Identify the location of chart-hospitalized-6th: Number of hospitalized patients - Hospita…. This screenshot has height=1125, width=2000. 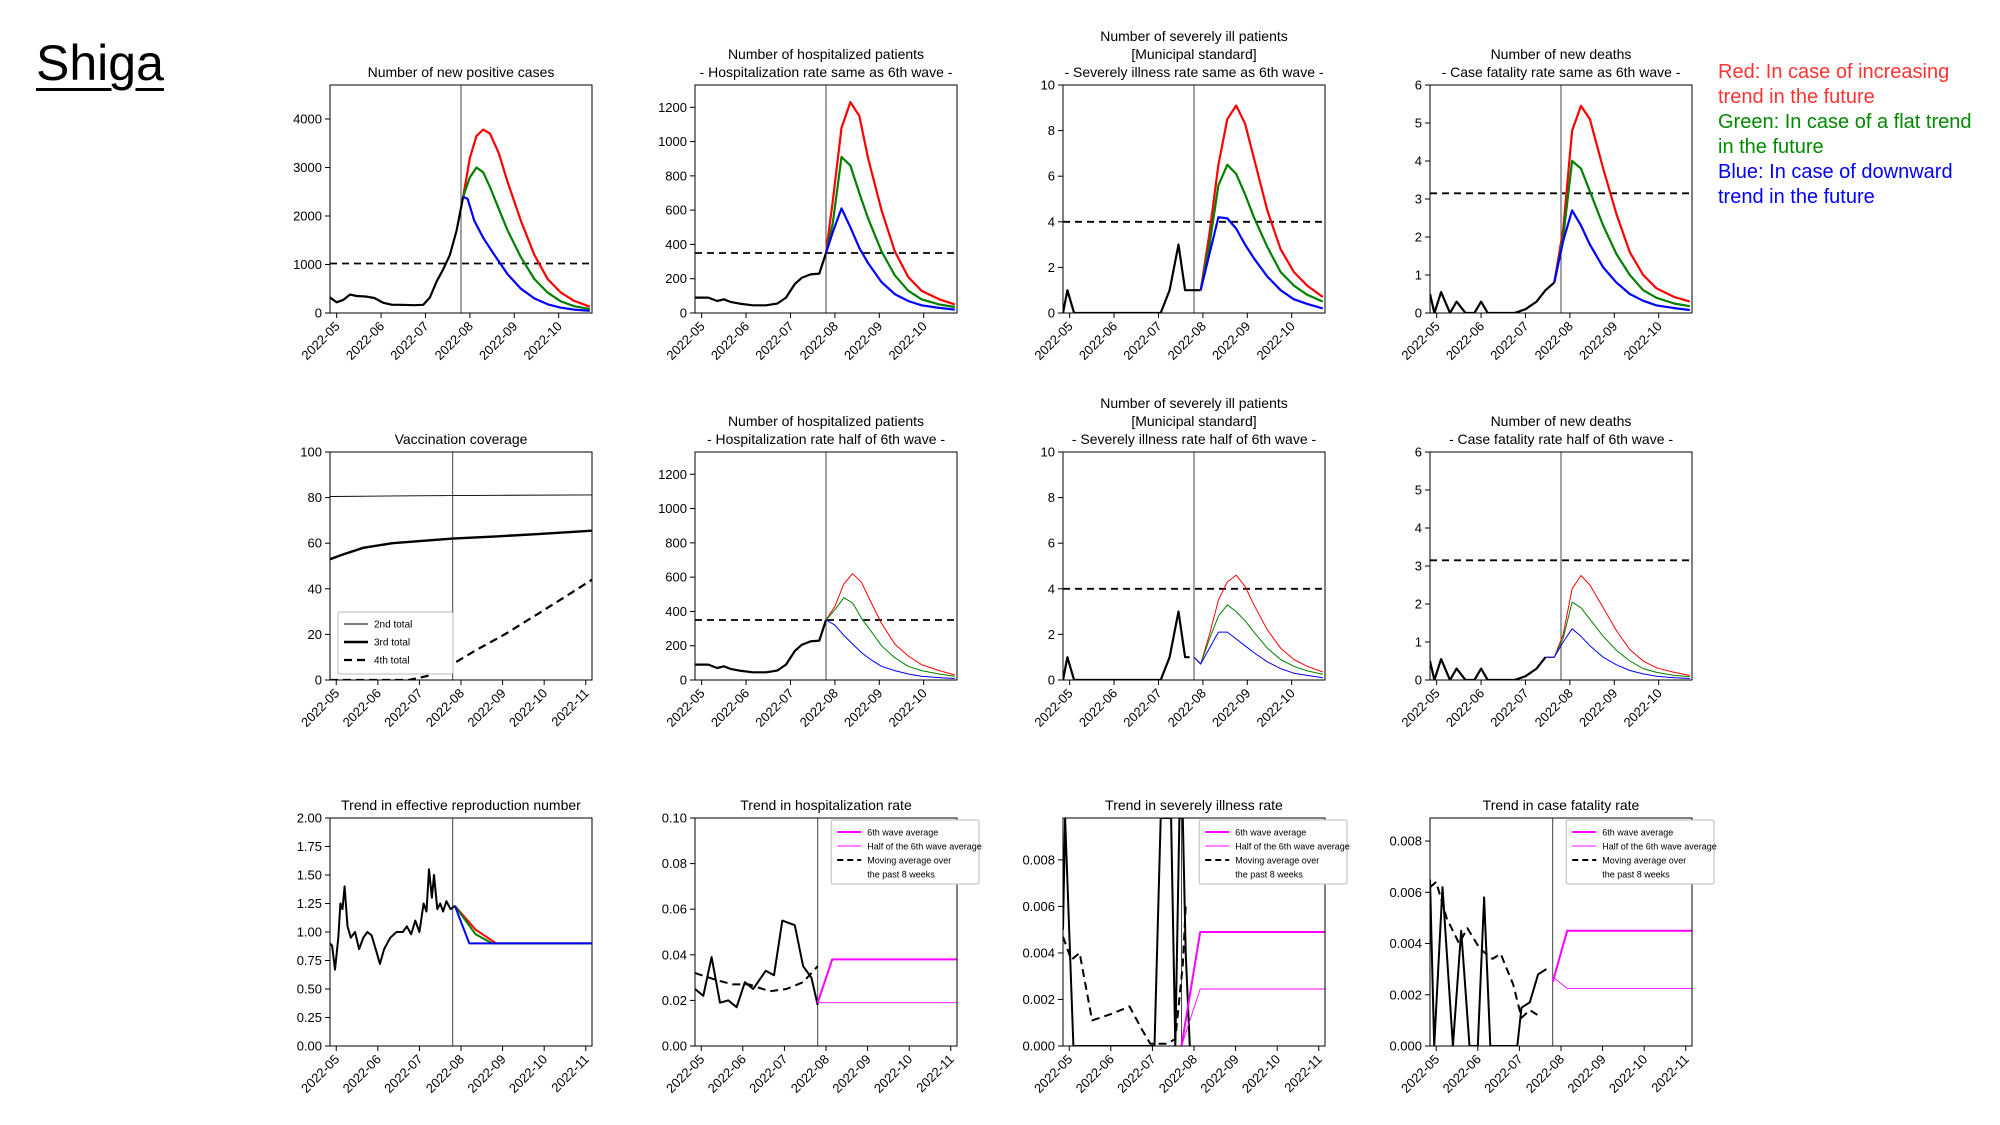
(808, 204).